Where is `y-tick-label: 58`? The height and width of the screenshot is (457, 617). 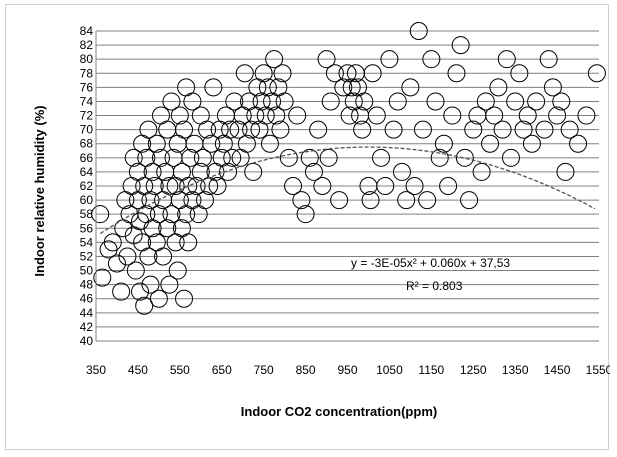
y-tick-label: 58 is located at coordinates (87, 214).